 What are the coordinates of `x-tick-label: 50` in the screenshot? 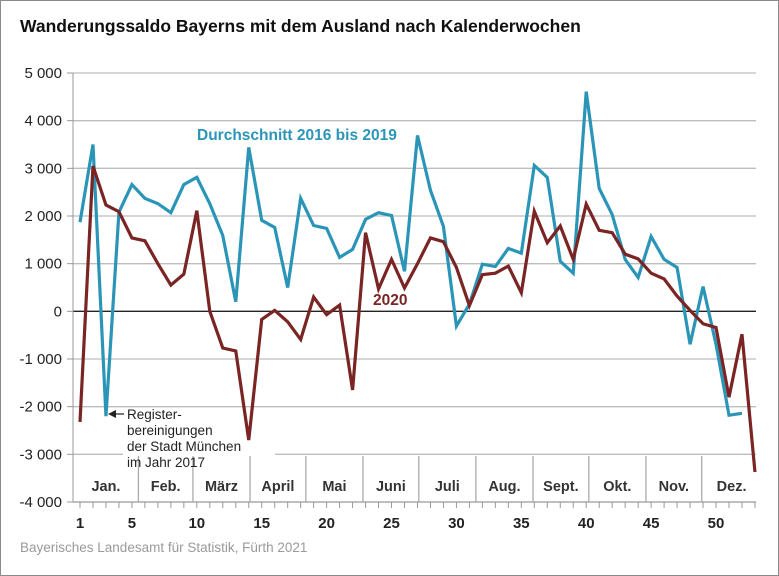 It's located at (716, 523).